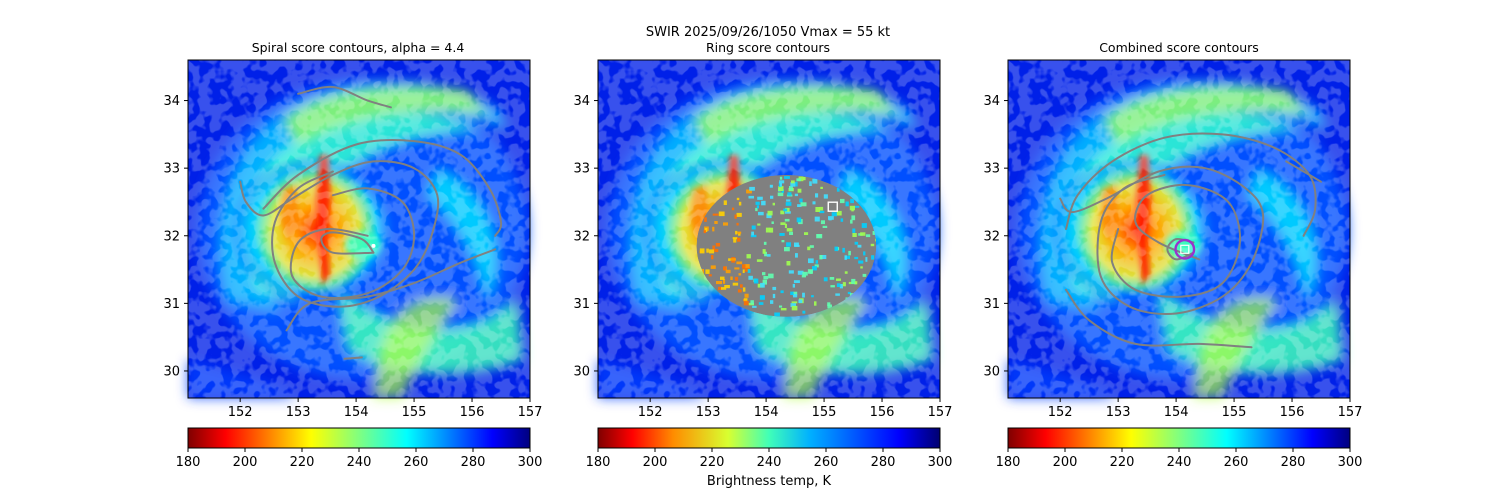 Image resolution: width=1500 pixels, height=500 pixels. What do you see at coordinates (358, 47) in the screenshot?
I see `panel-title: Spiral score contours, alpha = 4.4` at bounding box center [358, 47].